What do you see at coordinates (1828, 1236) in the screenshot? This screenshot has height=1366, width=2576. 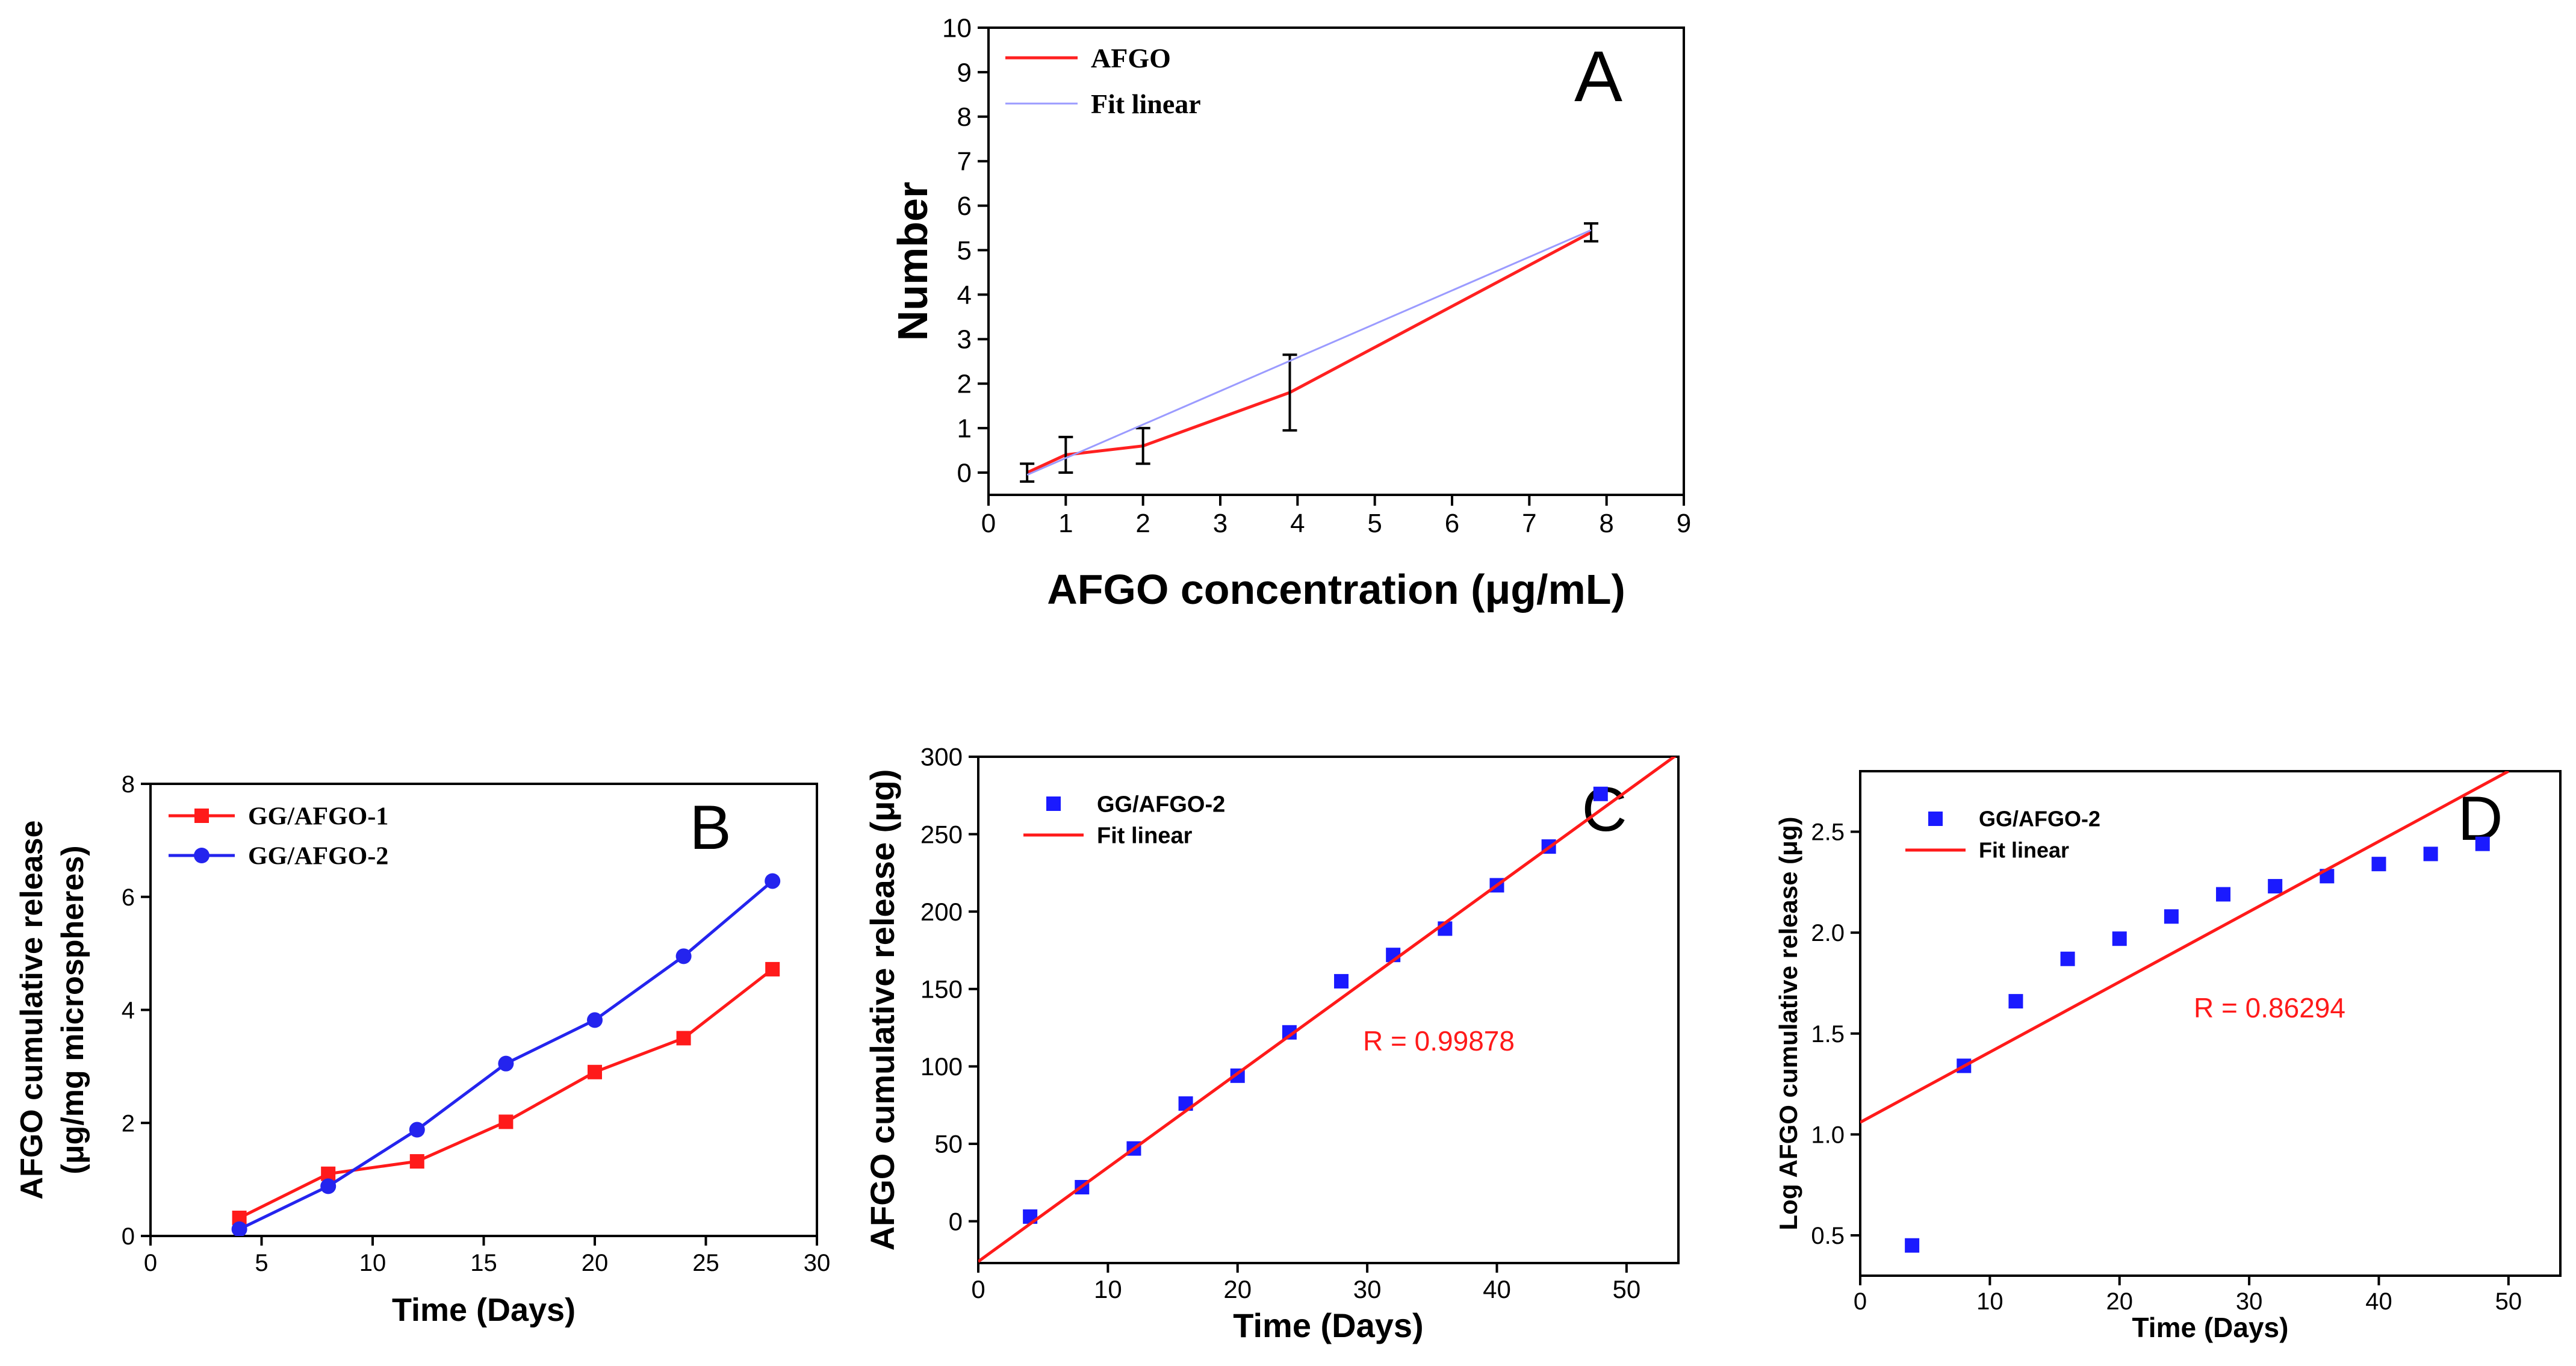 I see `y-tick-label: 0.5` at bounding box center [1828, 1236].